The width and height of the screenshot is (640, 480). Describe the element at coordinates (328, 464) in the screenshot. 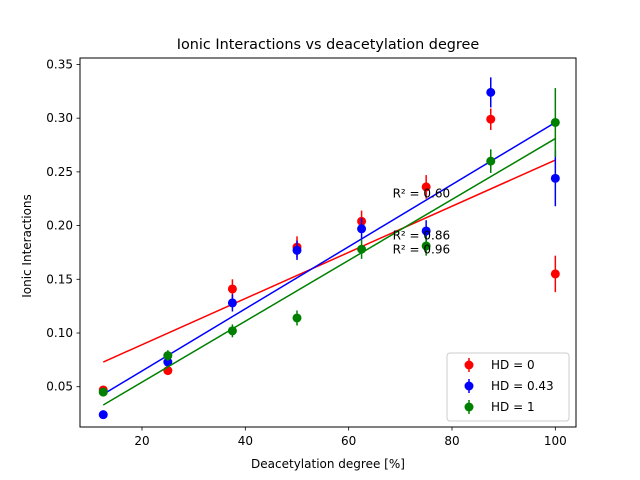

I see `x-axis-label: Deacetylation degree [%]` at that location.